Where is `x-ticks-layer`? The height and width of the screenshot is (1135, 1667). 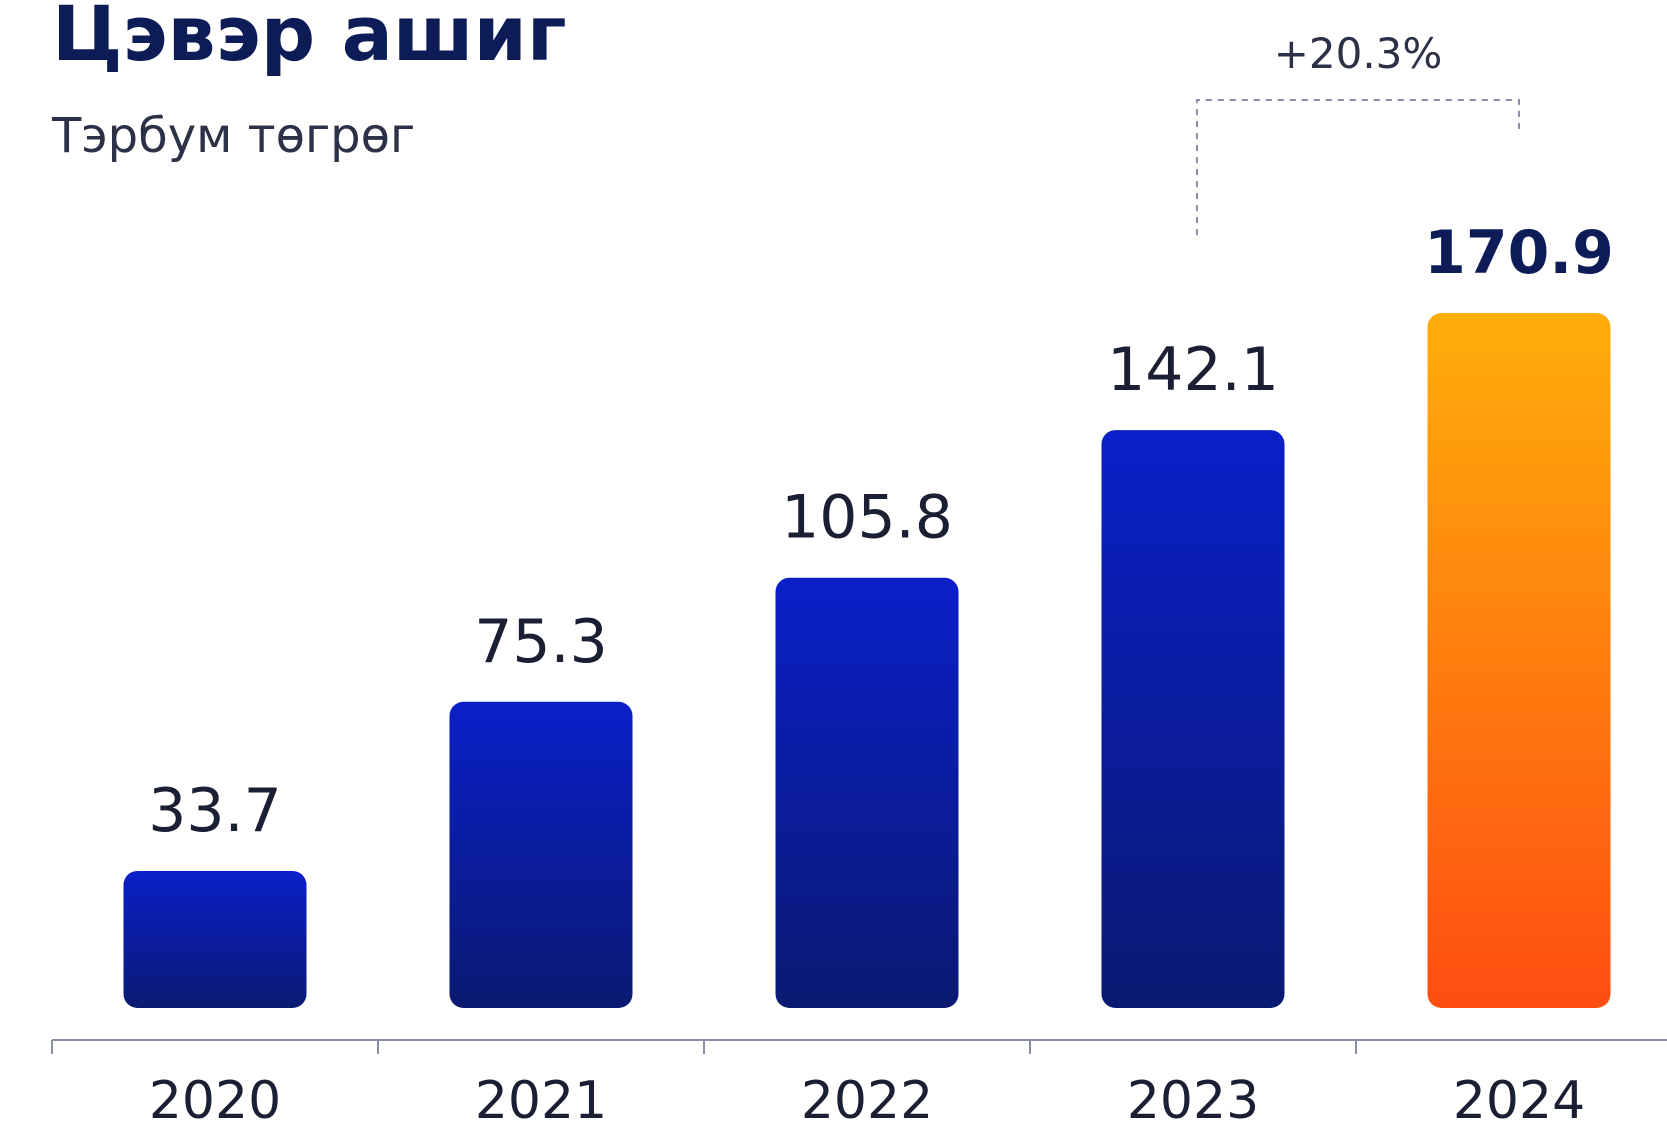 x-ticks-layer is located at coordinates (704, 1047).